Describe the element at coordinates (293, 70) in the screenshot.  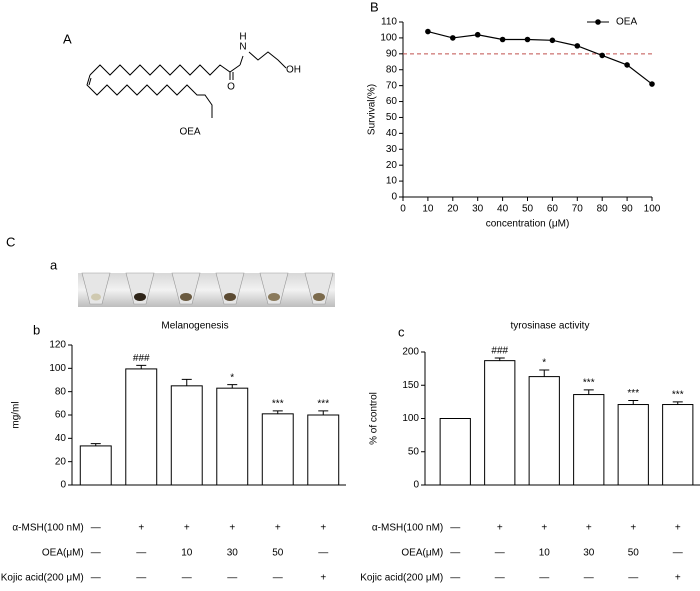
I see `atom-label: OH` at that location.